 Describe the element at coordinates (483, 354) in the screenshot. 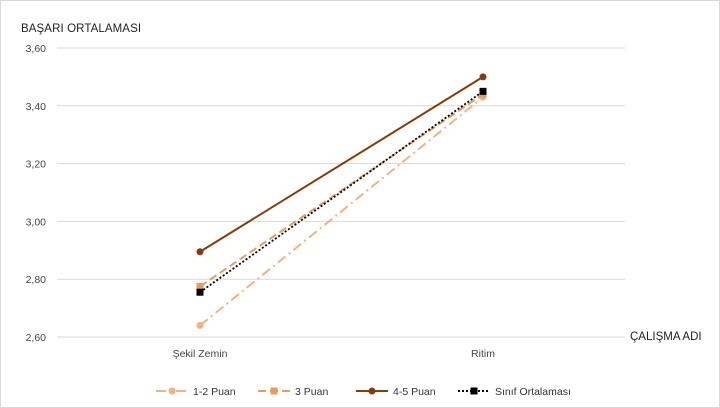

I see `x-tick-label: Ritim` at that location.